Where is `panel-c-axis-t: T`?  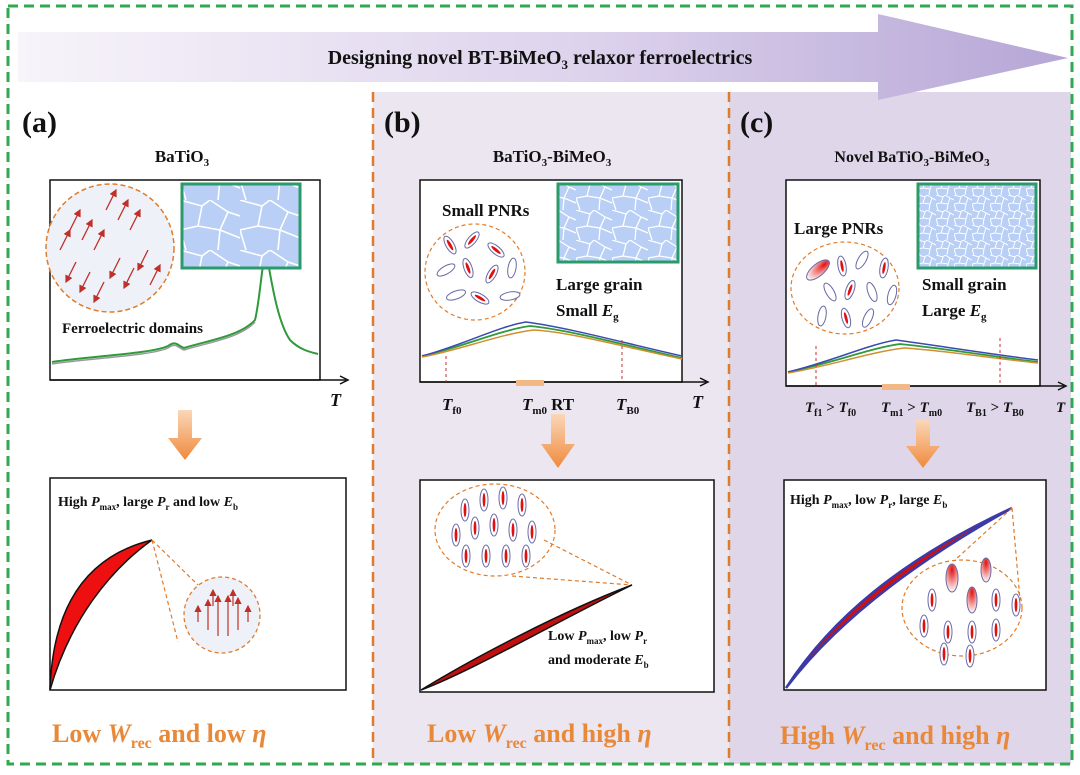 panel-c-axis-t: T is located at coordinates (1061, 408).